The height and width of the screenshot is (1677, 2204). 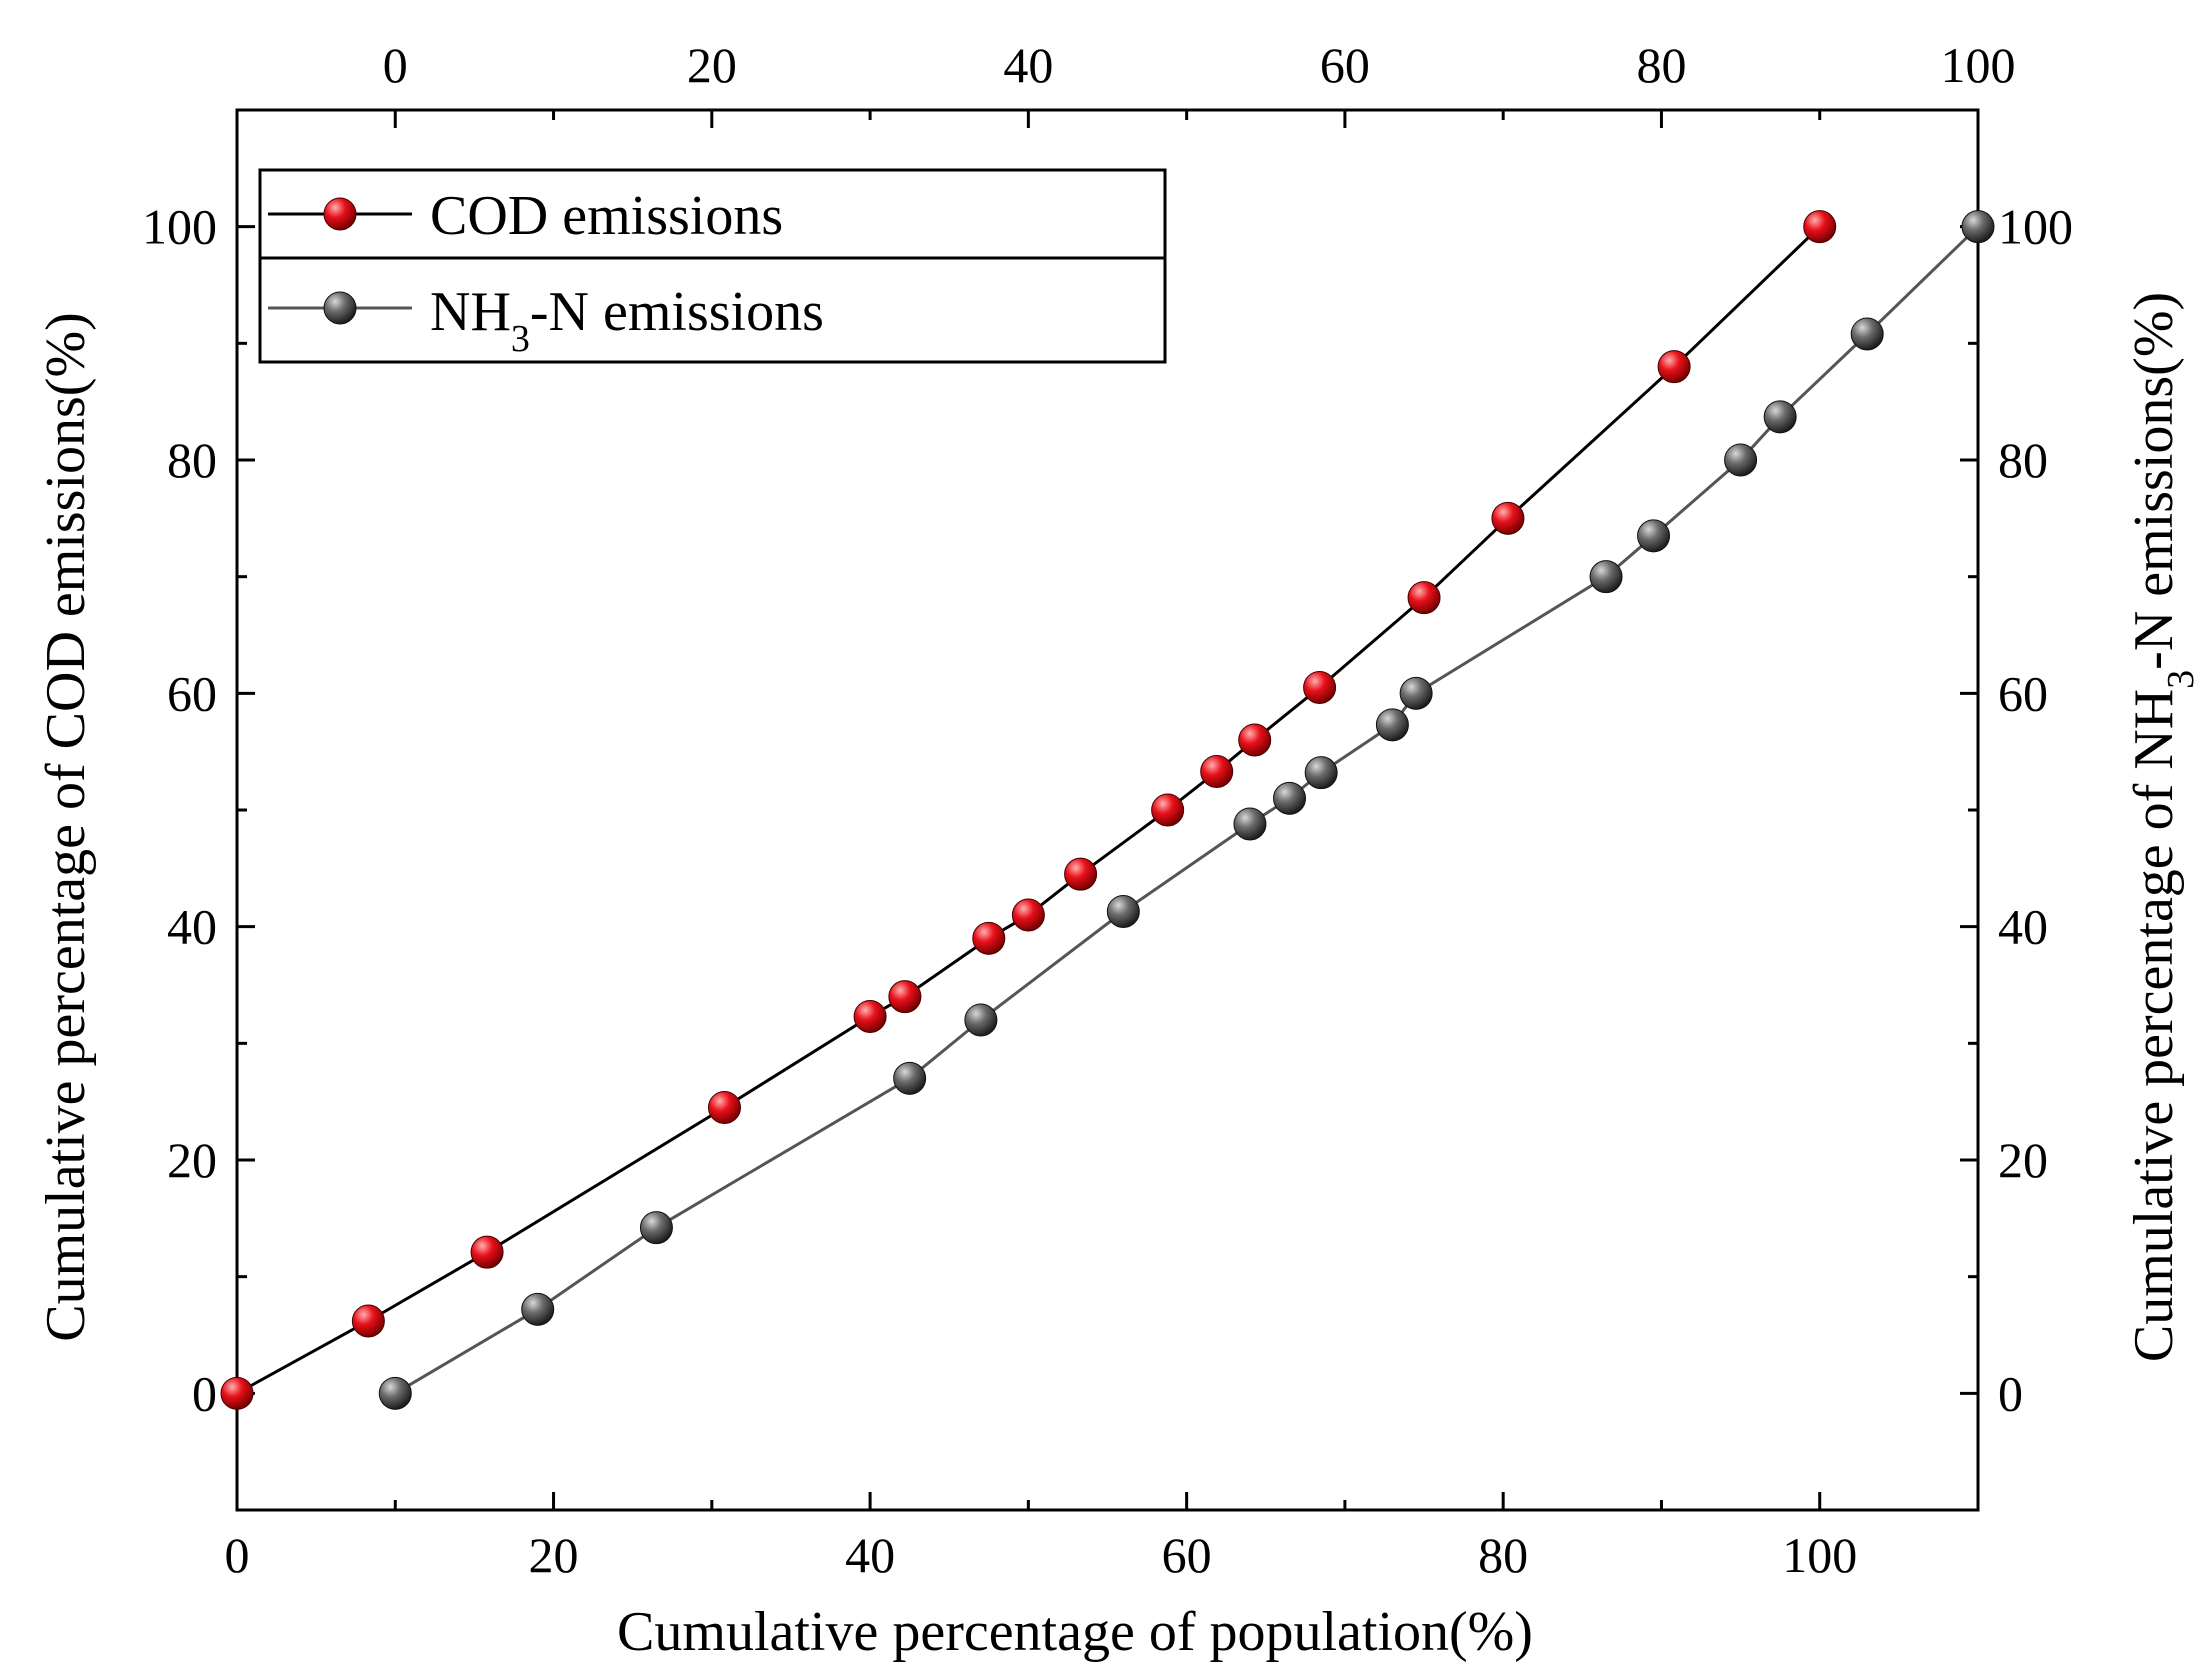 What do you see at coordinates (179, 227) in the screenshot?
I see `left-y-tick-label: 100` at bounding box center [179, 227].